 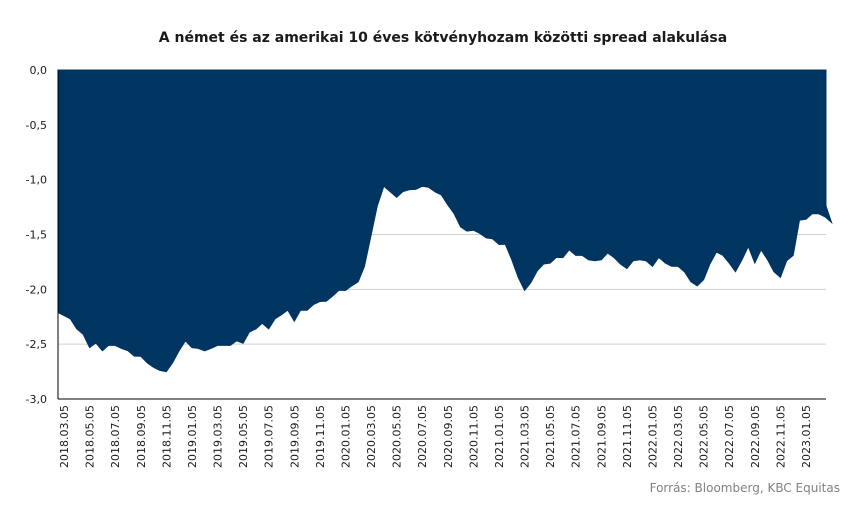 I want to click on x-tick-label: 2022.03.05, so click(x=678, y=436).